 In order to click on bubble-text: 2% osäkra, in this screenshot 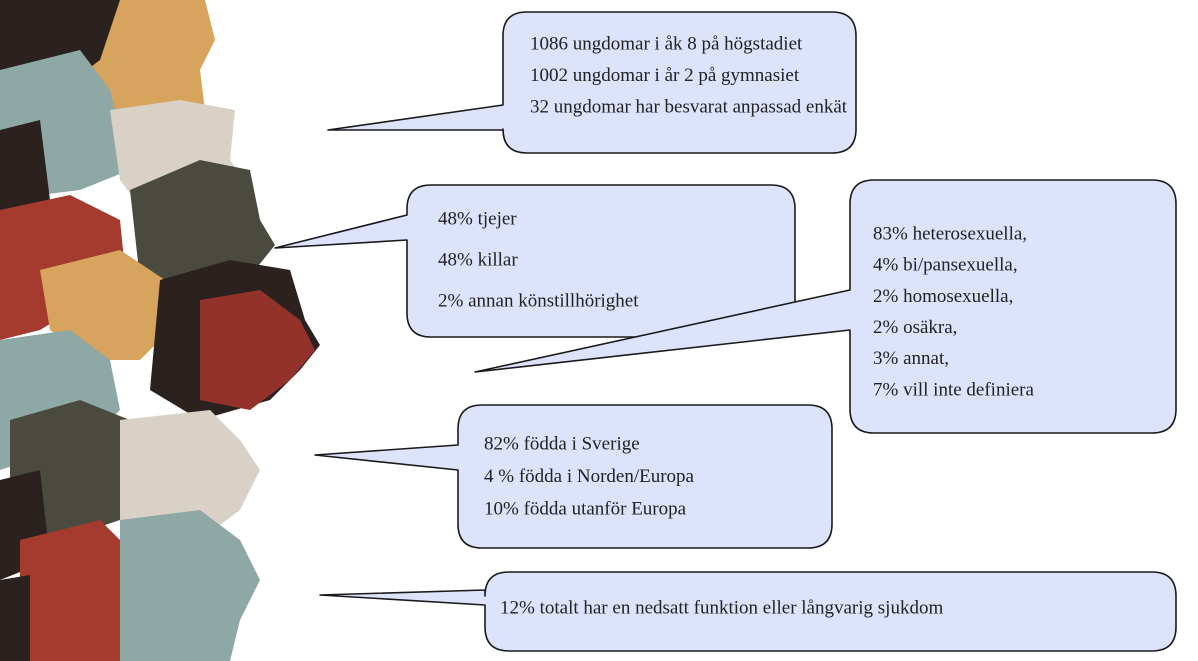, I will do `click(915, 327)`.